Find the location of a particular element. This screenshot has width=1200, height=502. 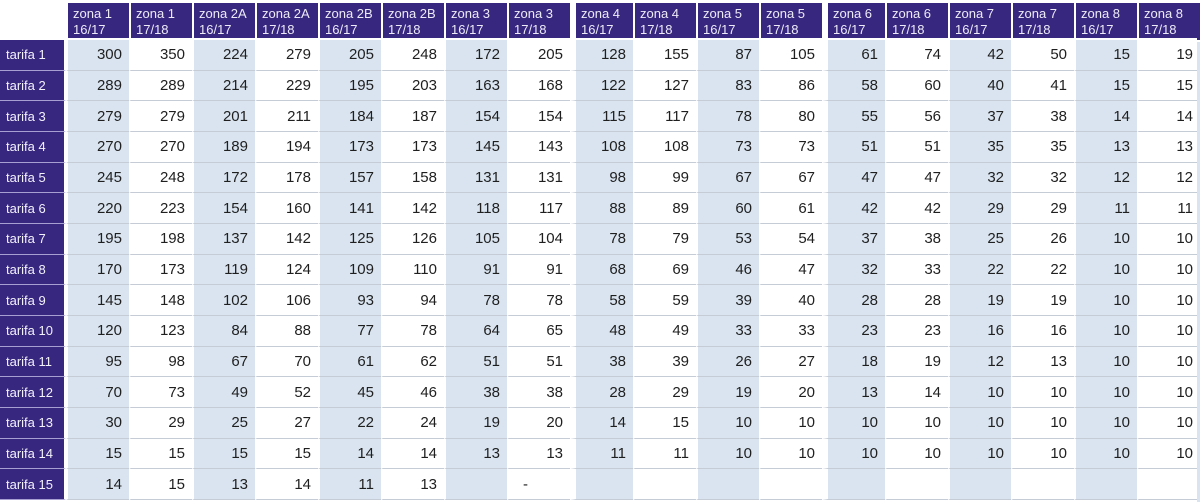

data-cell: 224 is located at coordinates (223, 55).